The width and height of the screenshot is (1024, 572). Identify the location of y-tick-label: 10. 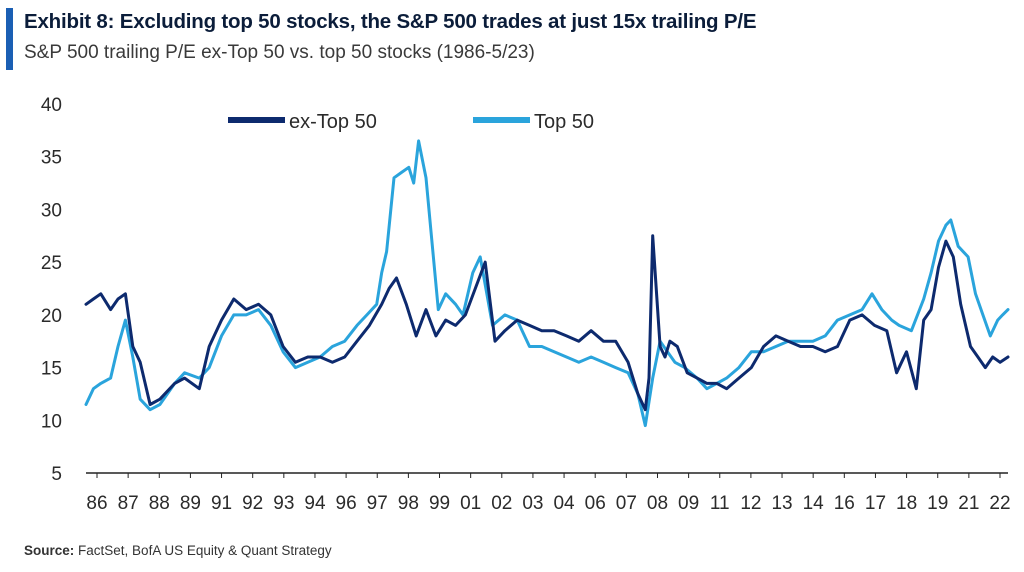
(51, 421).